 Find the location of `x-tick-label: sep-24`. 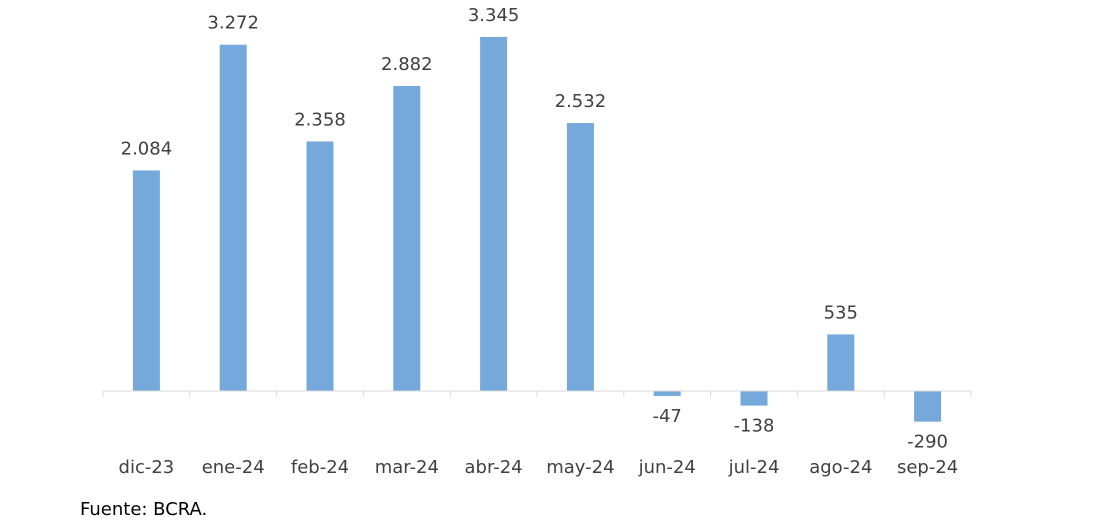

x-tick-label: sep-24 is located at coordinates (927, 467).